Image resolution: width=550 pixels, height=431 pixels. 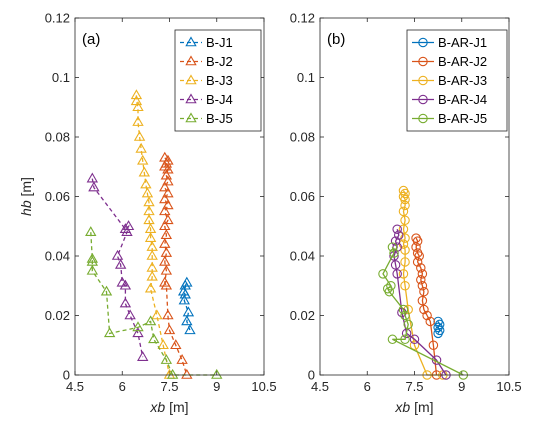 I want to click on x-tick-label: 6, so click(x=367, y=386).